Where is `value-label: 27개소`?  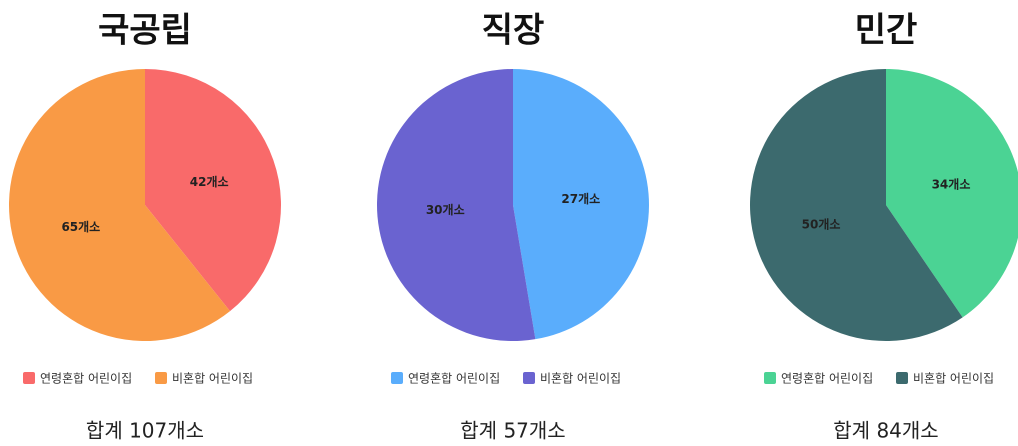 value-label: 27개소 is located at coordinates (580, 199).